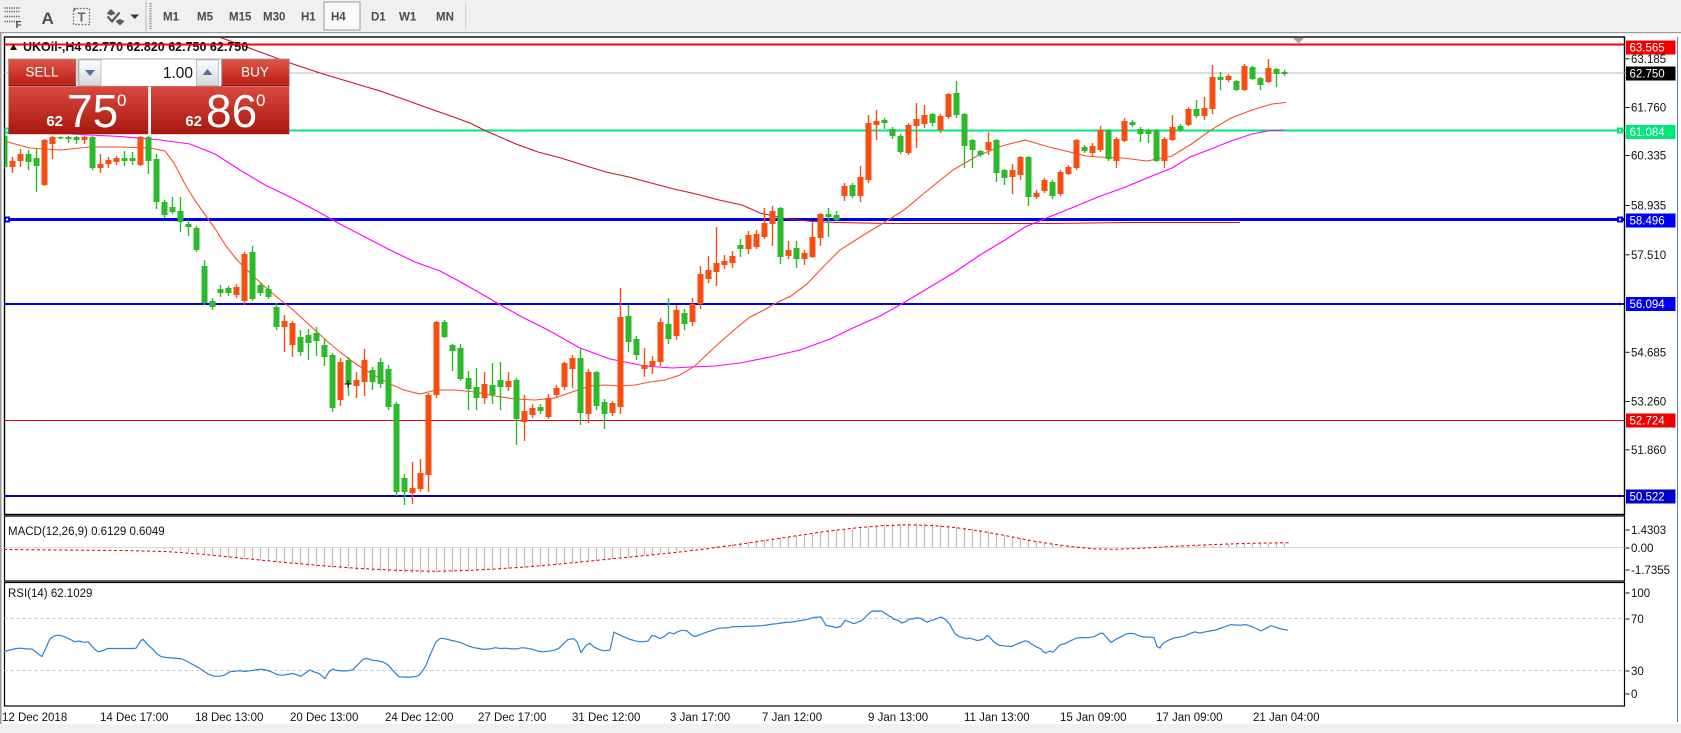 This screenshot has width=1681, height=733. I want to click on svg-text: 27 Dec 17:00, so click(512, 718).